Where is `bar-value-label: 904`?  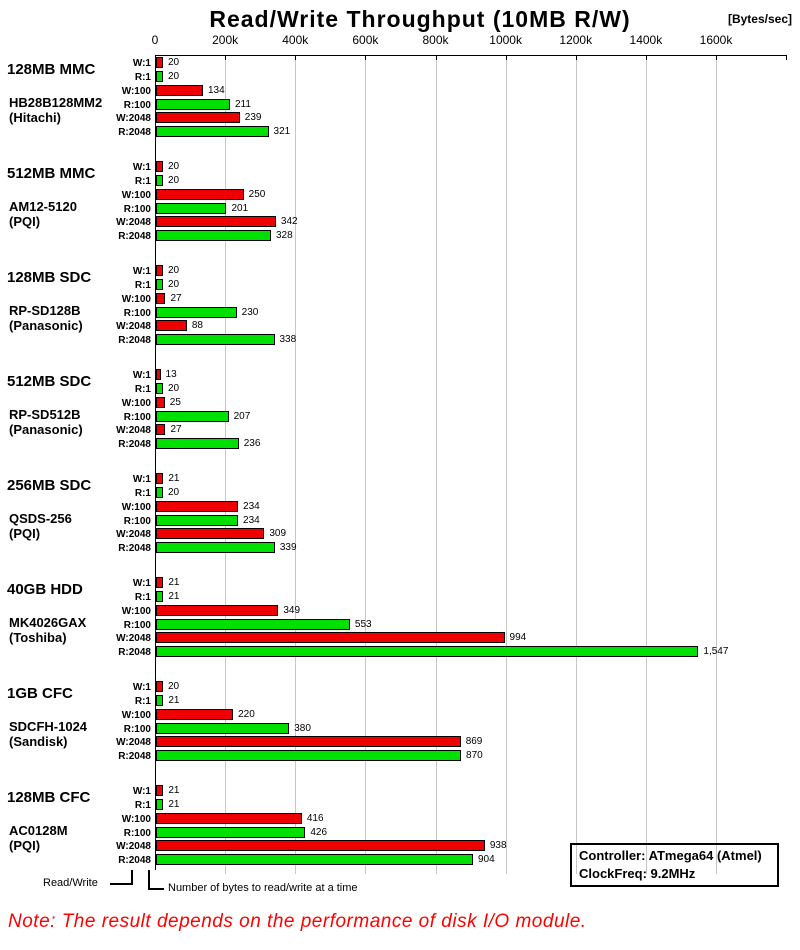 bar-value-label: 904 is located at coordinates (486, 860).